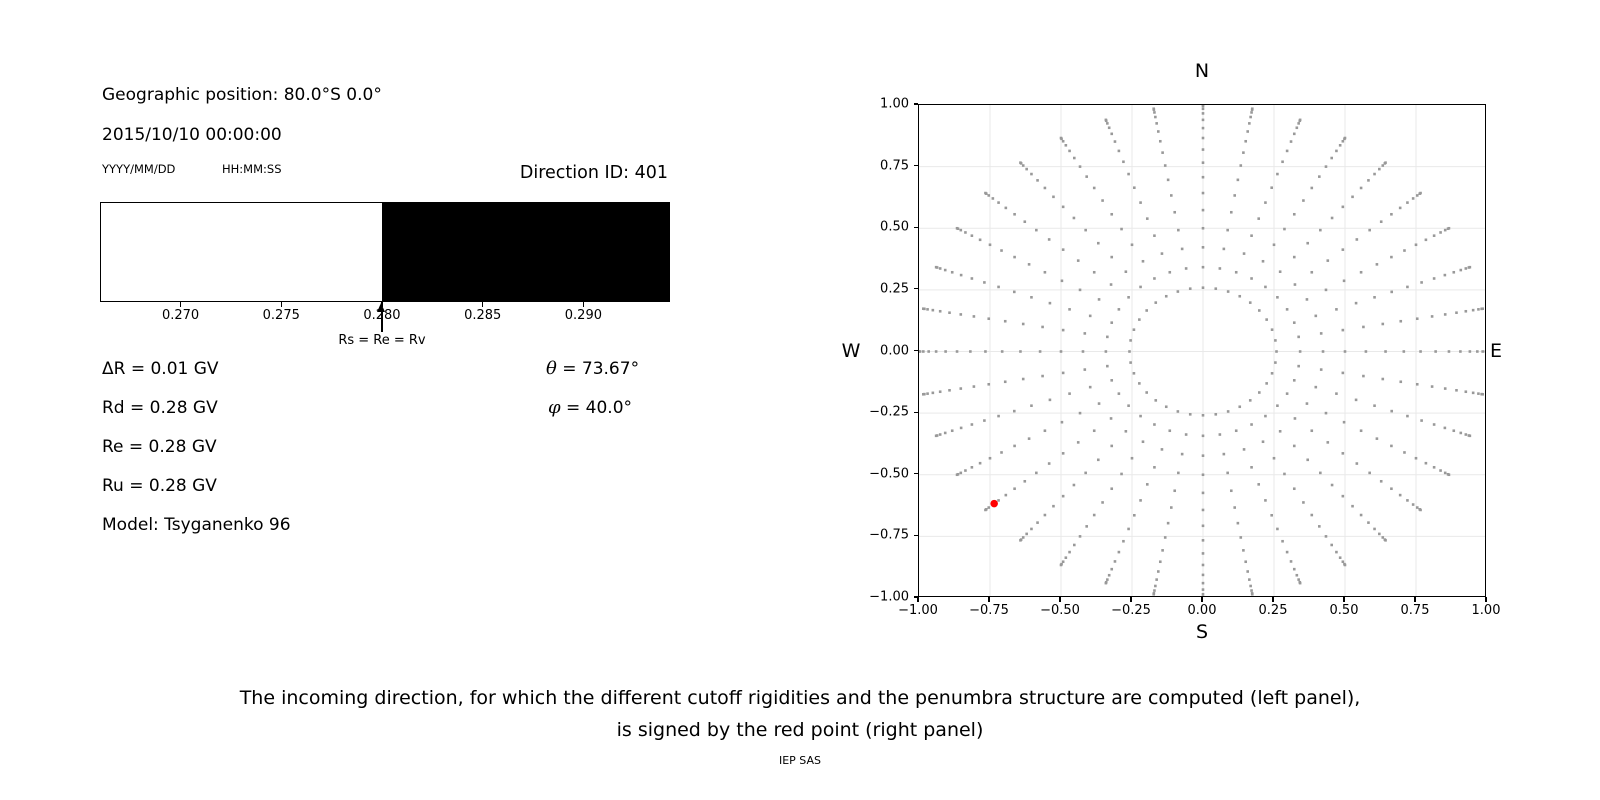 This screenshot has height=800, width=1600. What do you see at coordinates (385, 252) in the screenshot?
I see `penumbra-bar-chart` at bounding box center [385, 252].